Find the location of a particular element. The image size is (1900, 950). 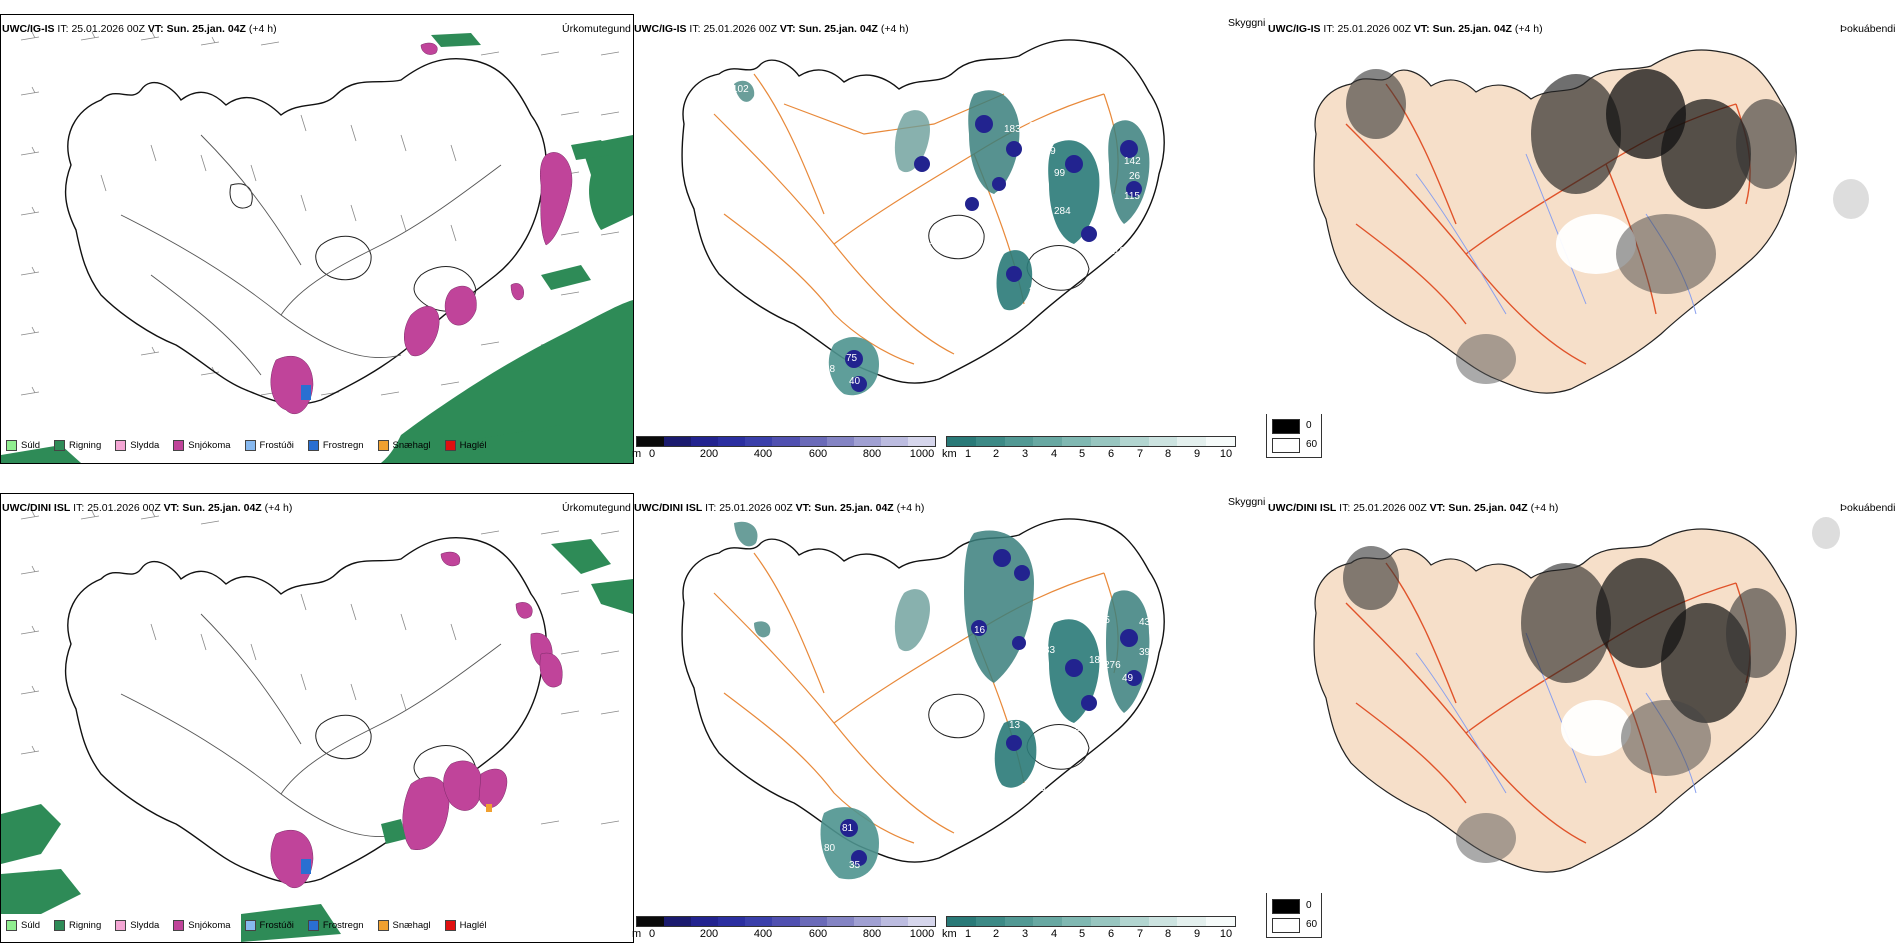

legend-item: Slydda is located at coordinates (137, 445).